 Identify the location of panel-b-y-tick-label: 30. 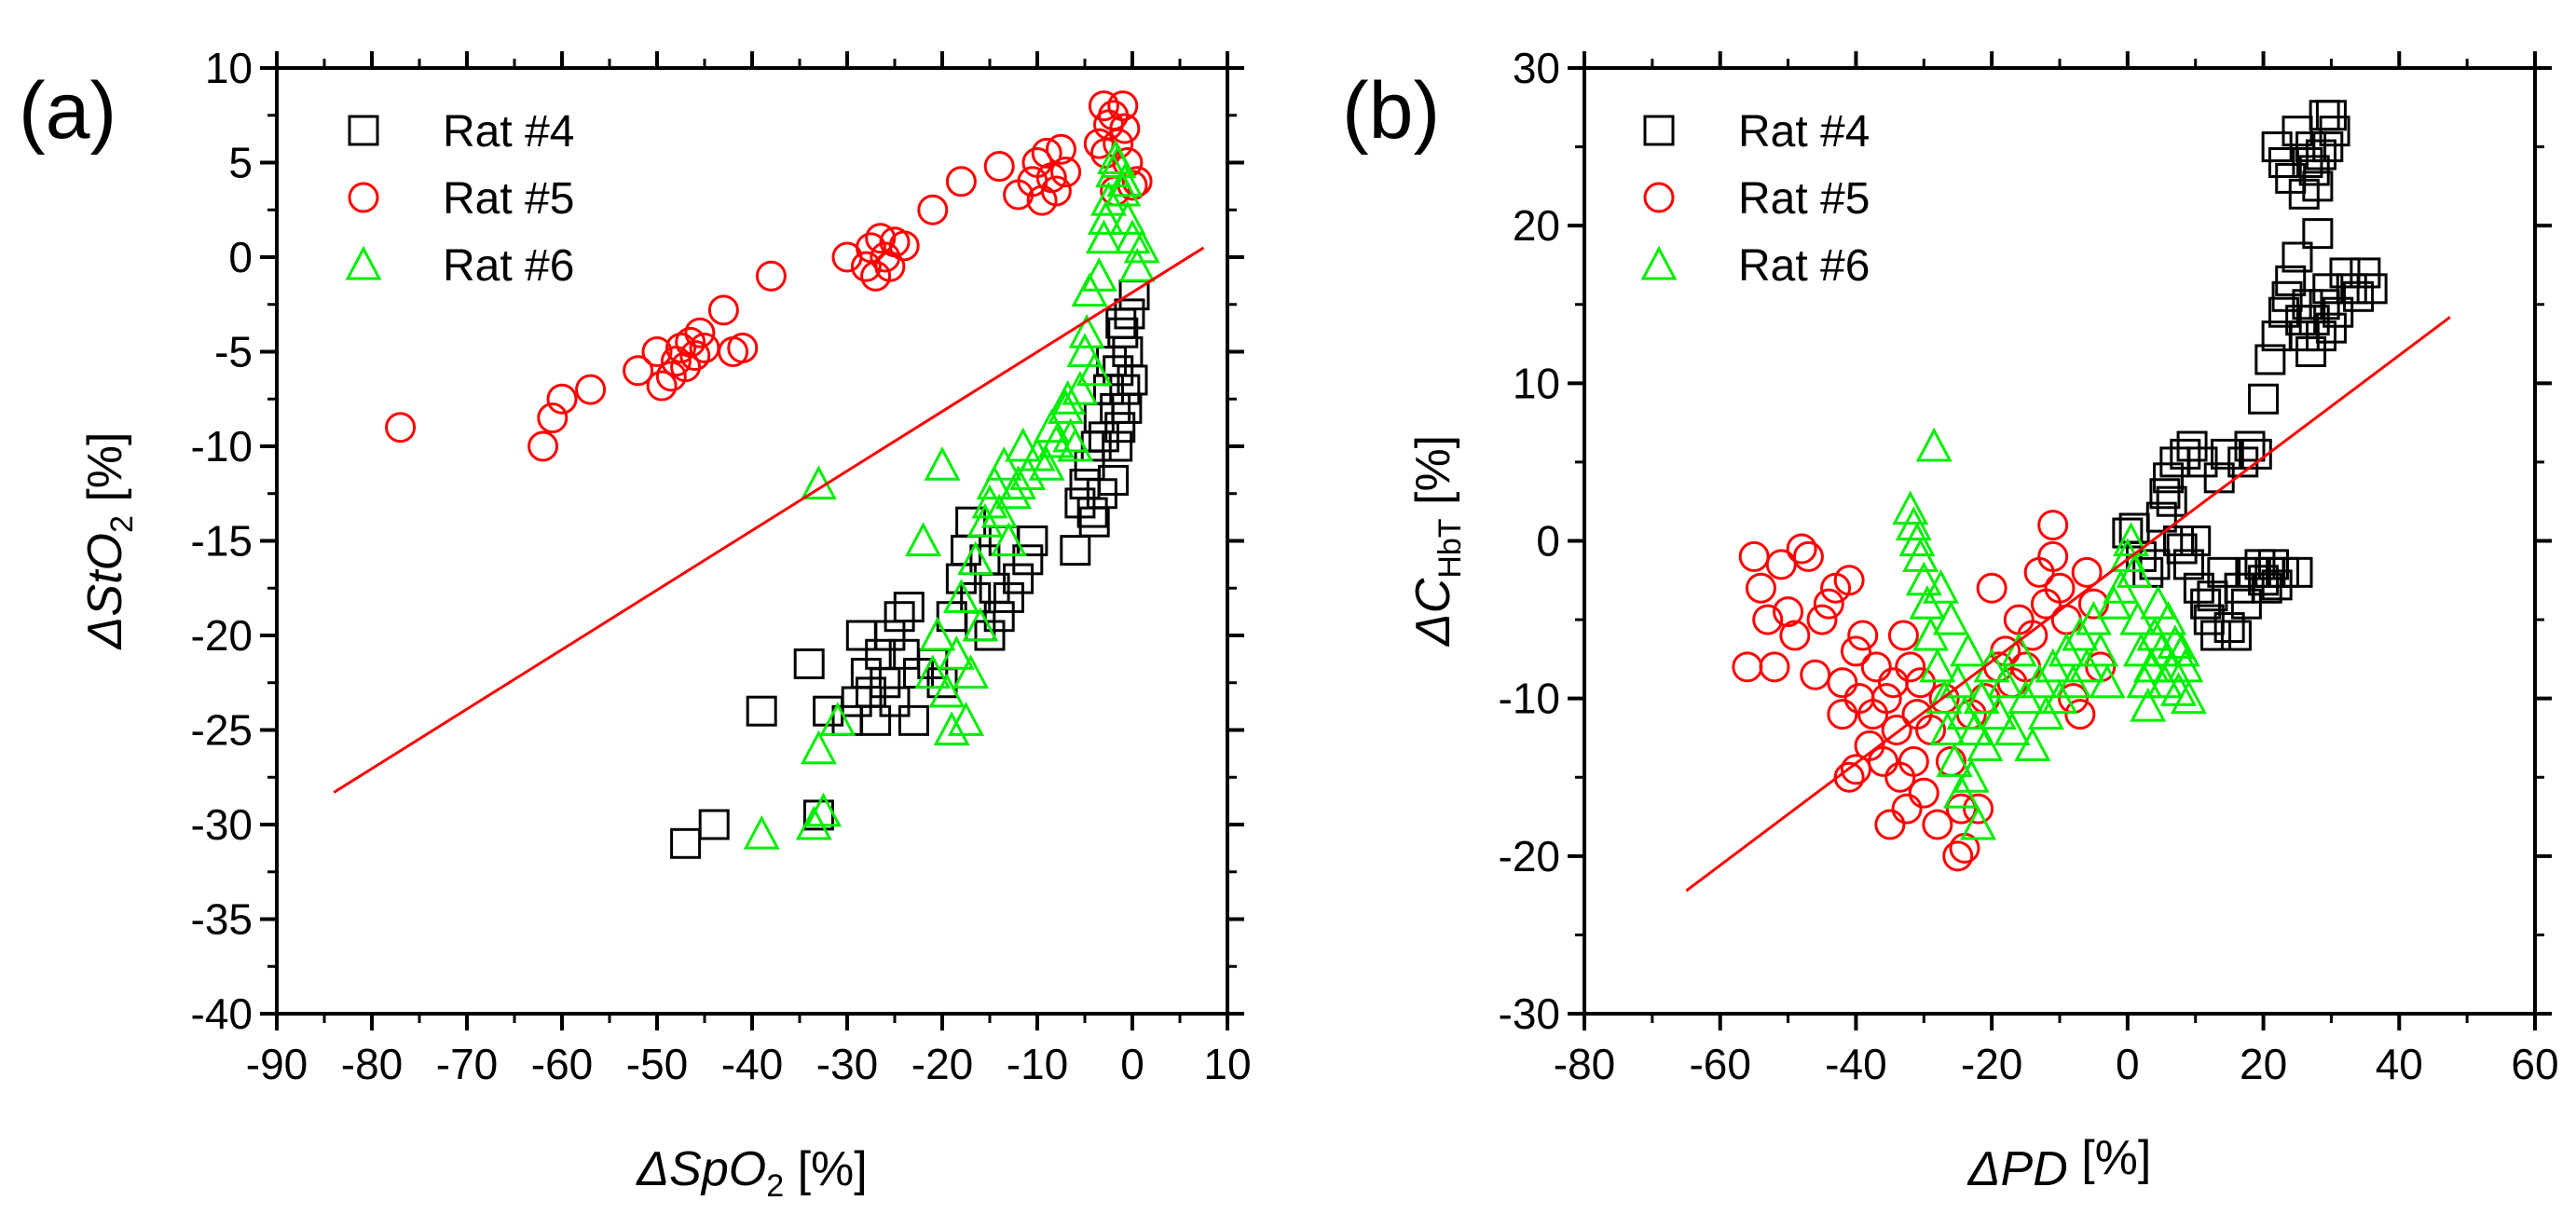
(1536, 68).